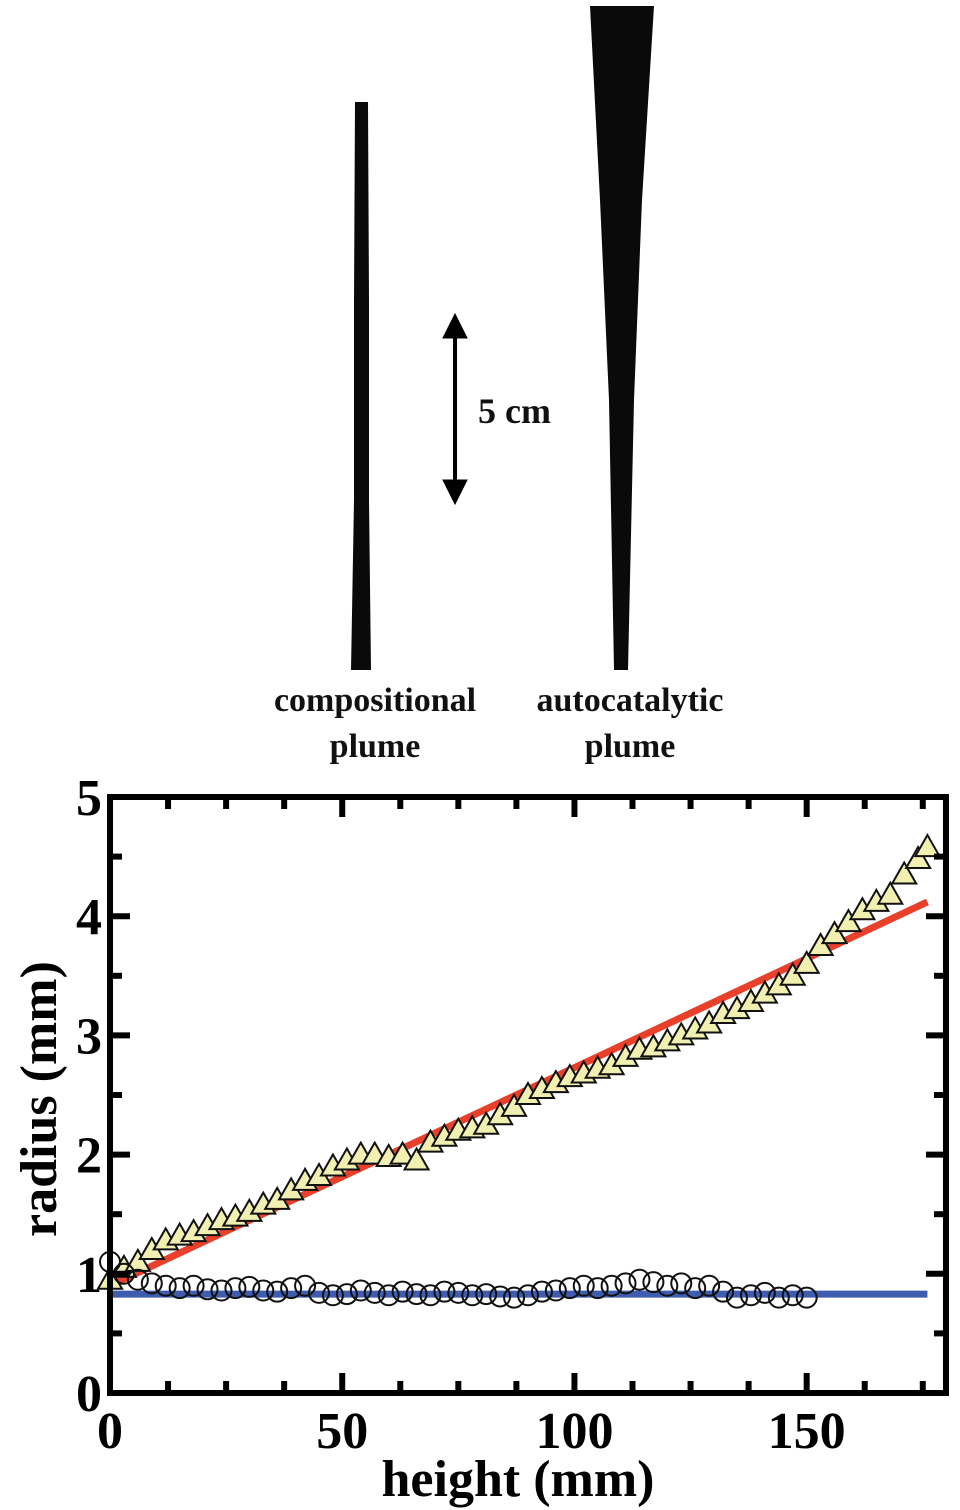 Image resolution: width=960 pixels, height=1510 pixels. Describe the element at coordinates (502, 338) in the screenshot. I see `plume-photo` at that location.